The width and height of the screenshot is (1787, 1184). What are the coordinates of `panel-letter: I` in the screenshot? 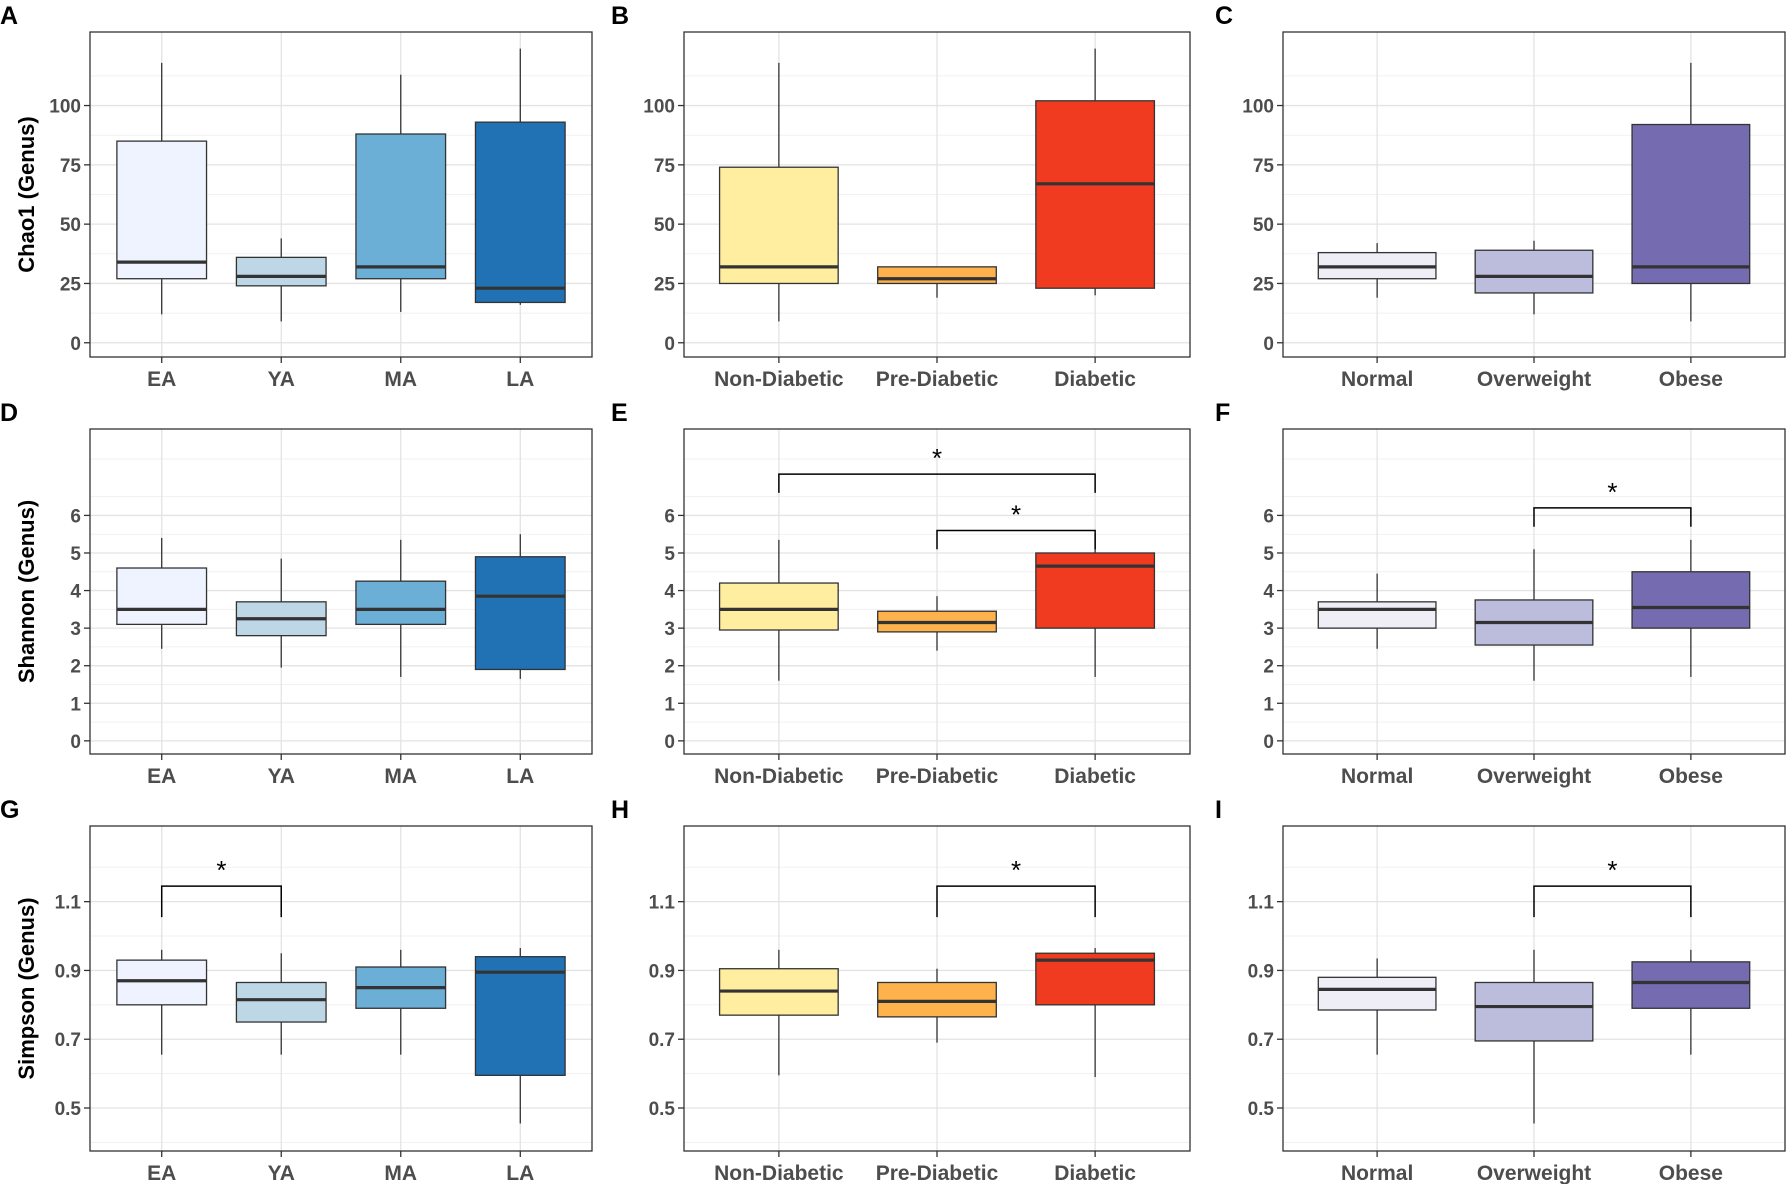 It's located at (1218, 810).